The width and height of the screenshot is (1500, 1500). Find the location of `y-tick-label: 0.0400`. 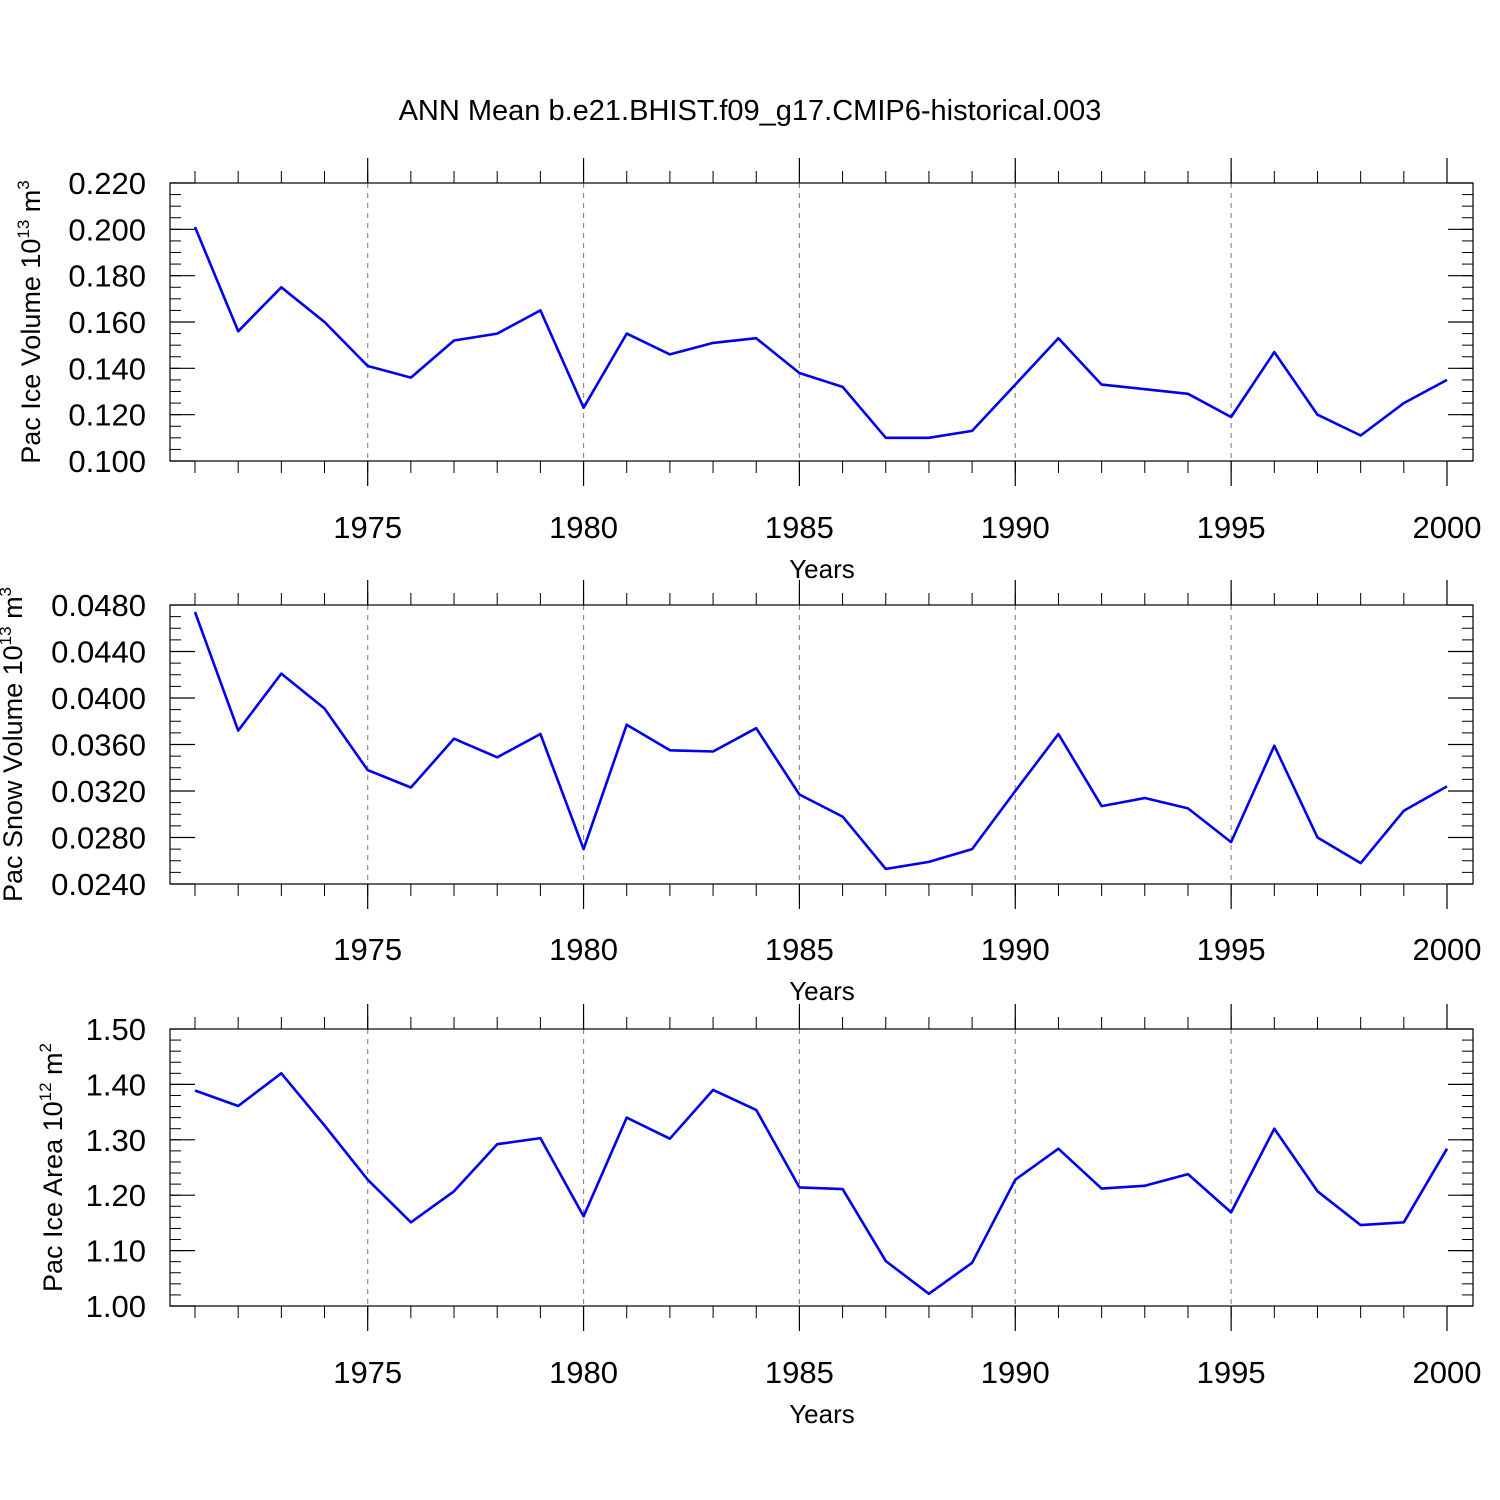

y-tick-label: 0.0400 is located at coordinates (98, 698).